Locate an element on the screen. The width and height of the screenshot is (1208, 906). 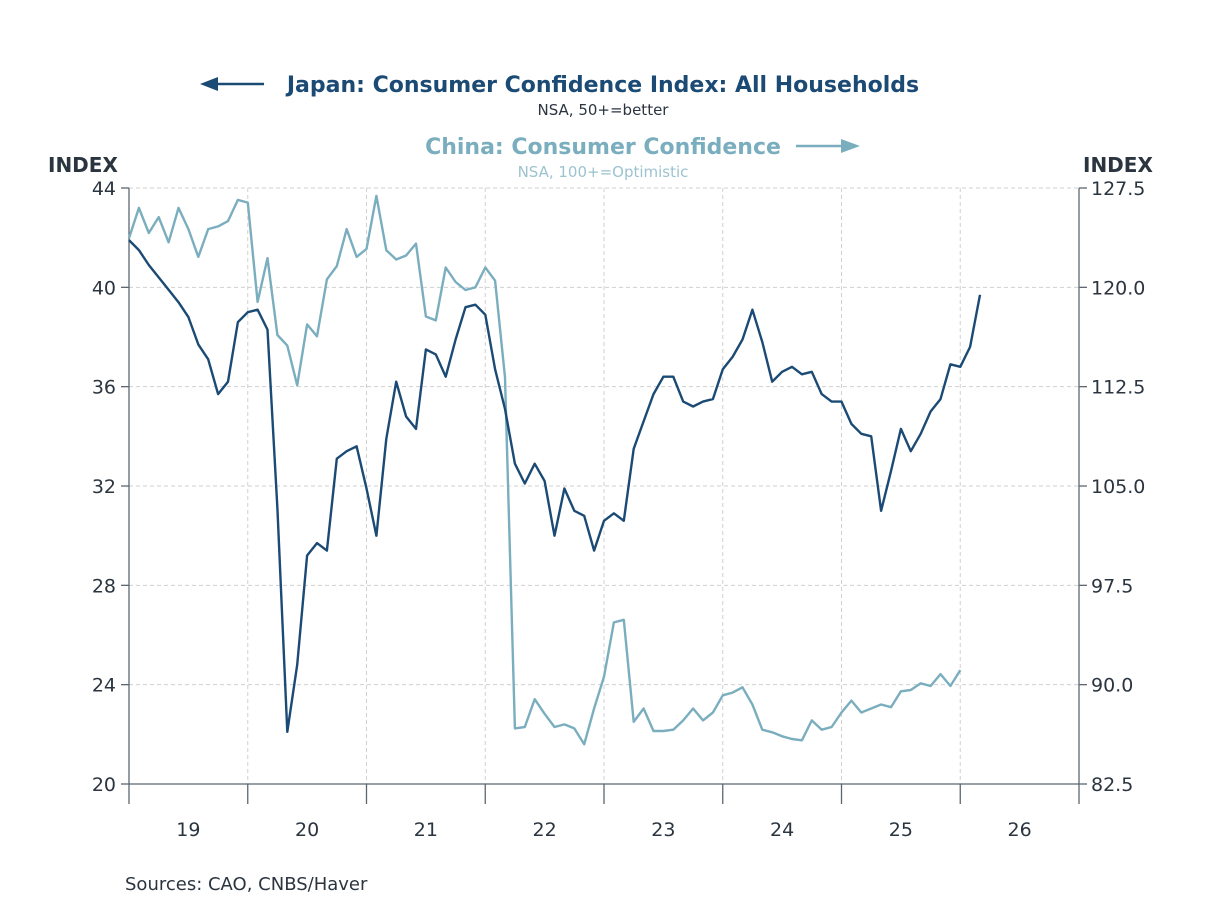
x-tick-label: 20 is located at coordinates (307, 830).